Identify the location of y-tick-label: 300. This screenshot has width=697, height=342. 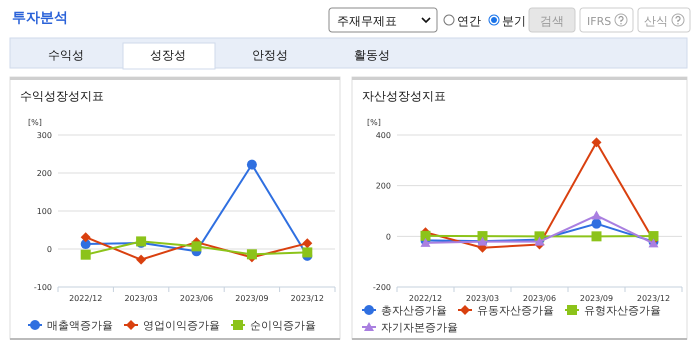
(44, 135).